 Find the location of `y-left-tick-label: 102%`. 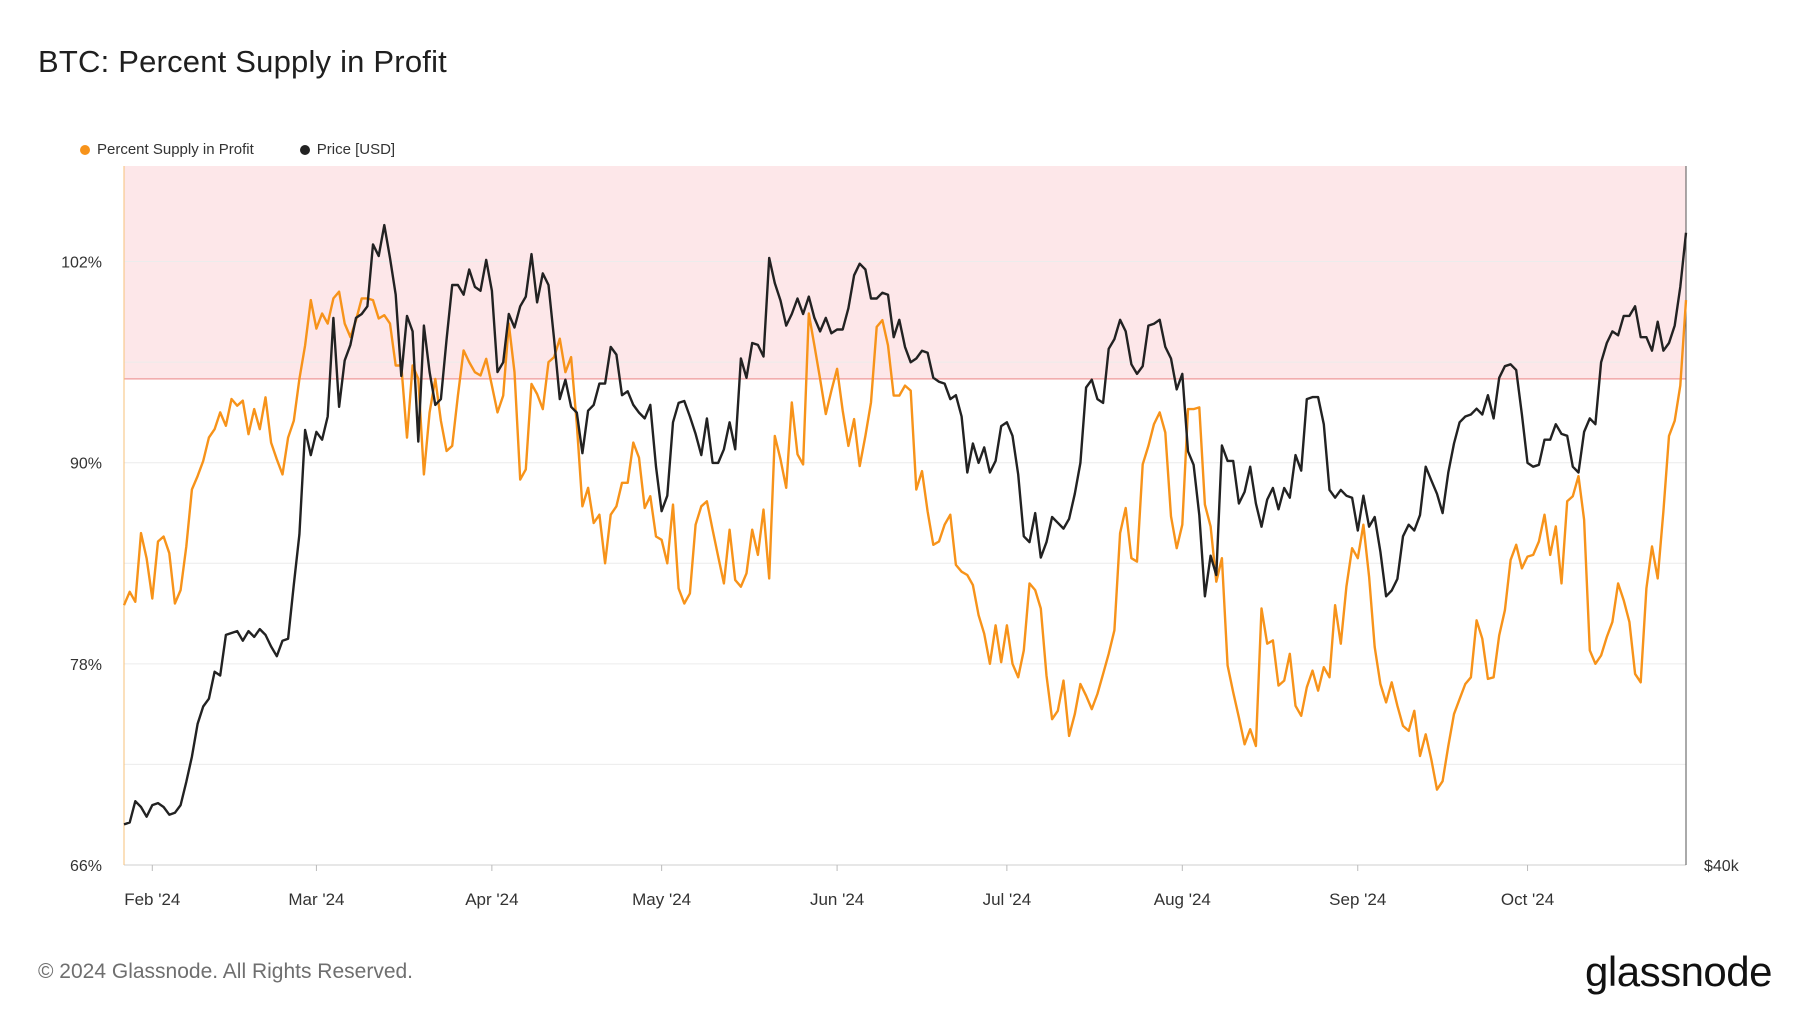

y-left-tick-label: 102% is located at coordinates (81, 263).